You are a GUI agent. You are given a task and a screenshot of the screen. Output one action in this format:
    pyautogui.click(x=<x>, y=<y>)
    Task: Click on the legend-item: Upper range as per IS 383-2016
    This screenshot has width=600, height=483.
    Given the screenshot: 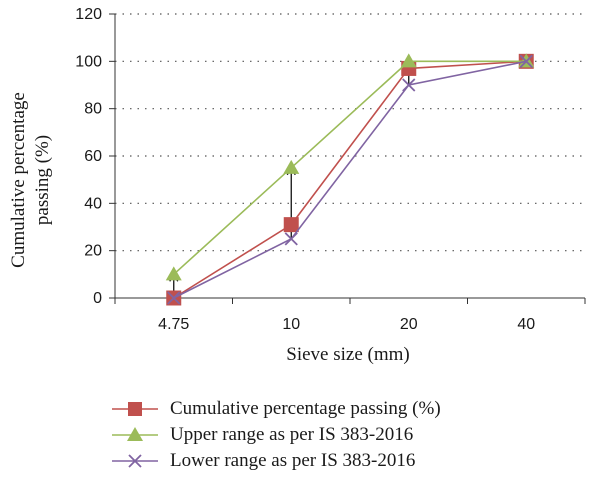 What is the action you would take?
    pyautogui.click(x=276, y=435)
    